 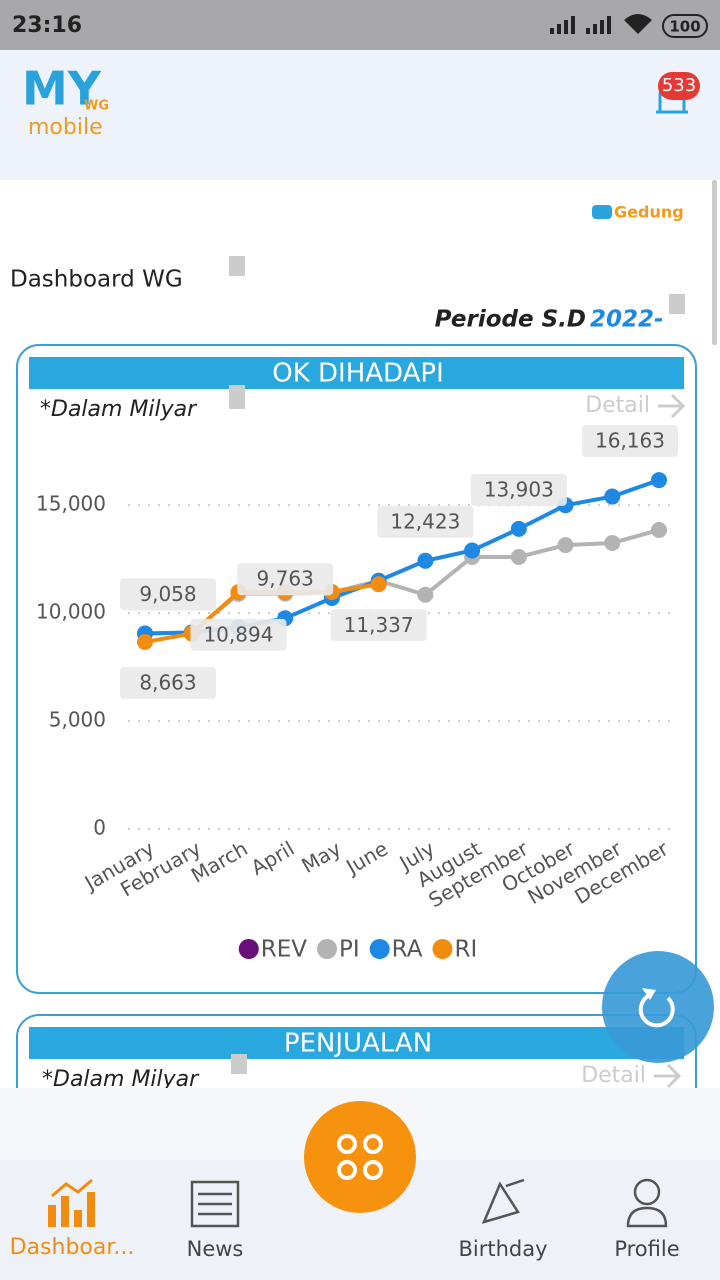 What do you see at coordinates (601, 24) in the screenshot?
I see `signal-icons` at bounding box center [601, 24].